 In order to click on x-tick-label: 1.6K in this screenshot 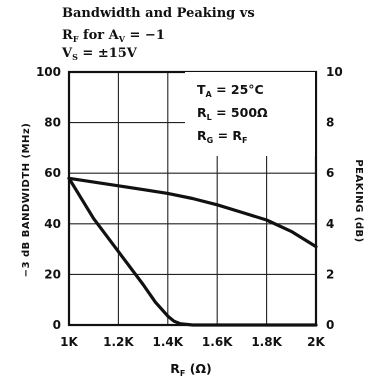, I will do `click(217, 342)`.